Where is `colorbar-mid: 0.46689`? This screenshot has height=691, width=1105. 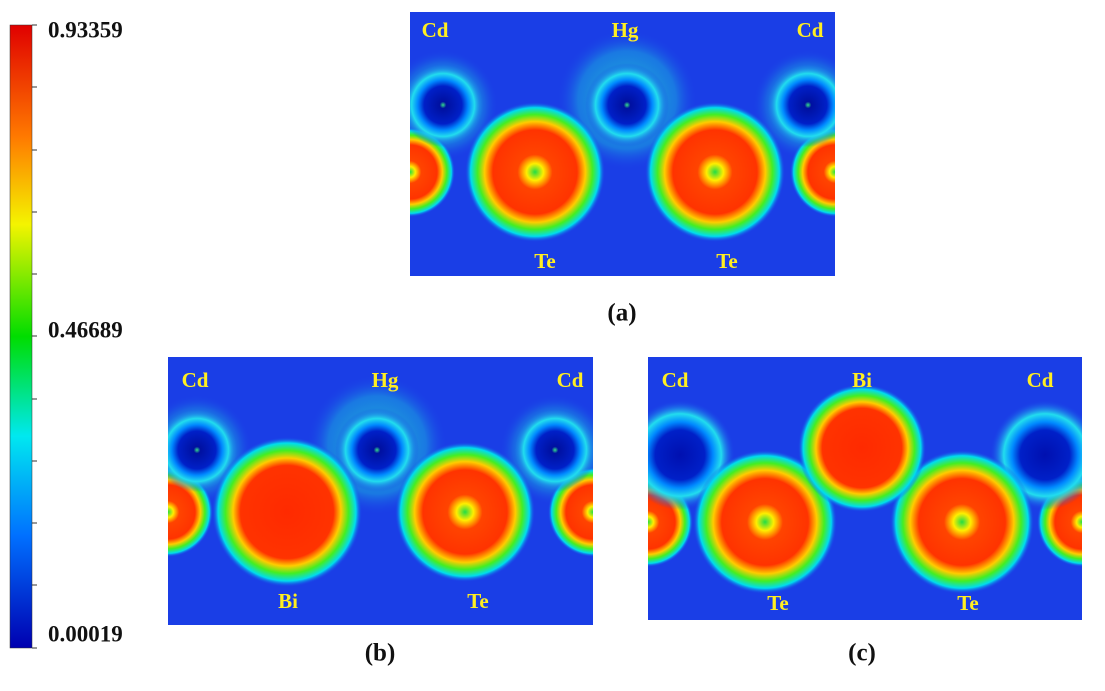
colorbar-mid: 0.46689 is located at coordinates (85, 329).